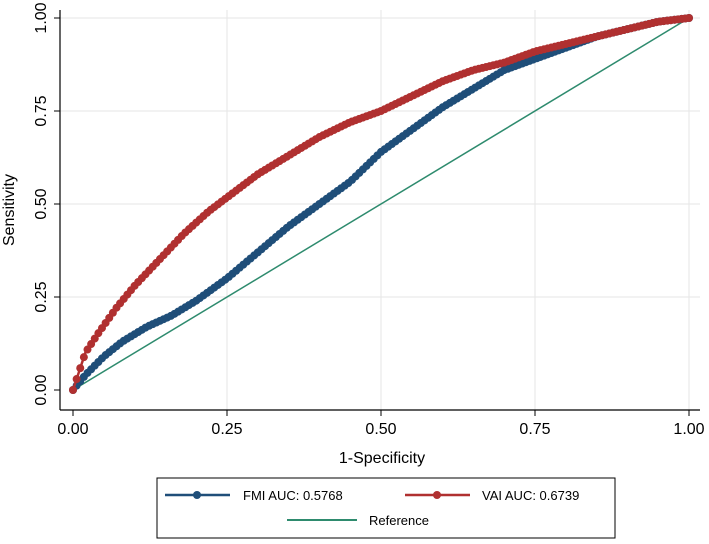  I want to click on y-tick-label-0: 0.00, so click(41, 389).